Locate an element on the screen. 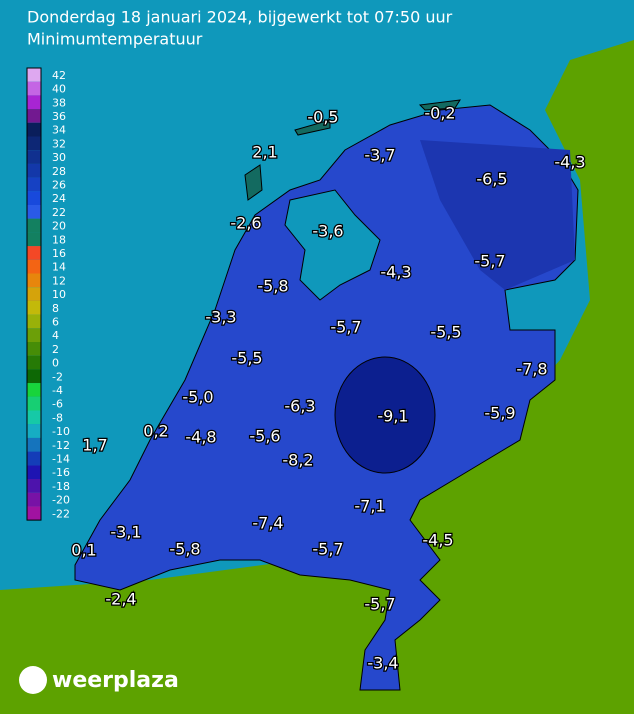 The width and height of the screenshot is (634, 714). legend-label: 2 is located at coordinates (55, 349).